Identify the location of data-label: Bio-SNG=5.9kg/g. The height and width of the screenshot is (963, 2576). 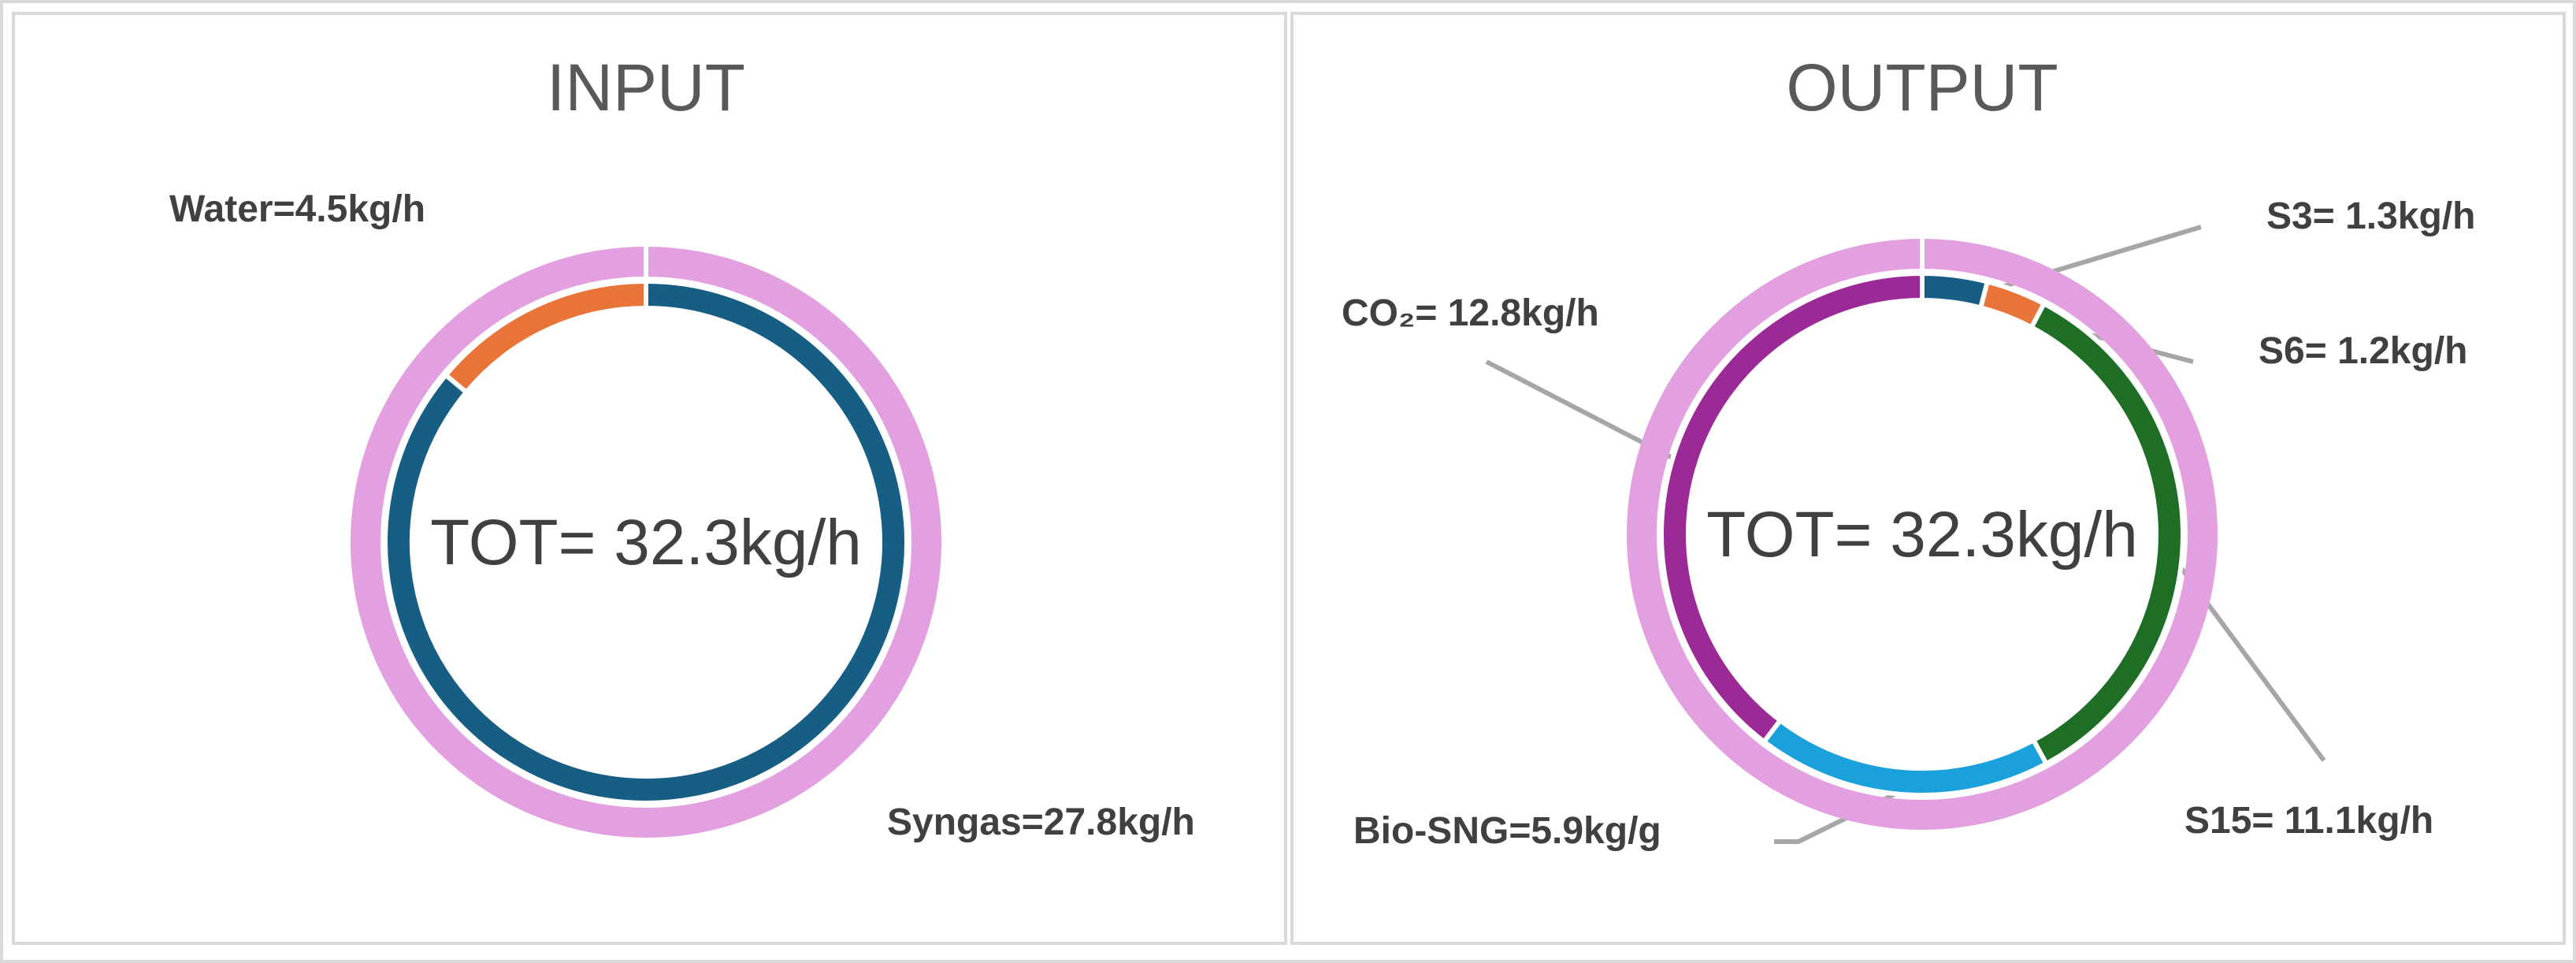
(1507, 831).